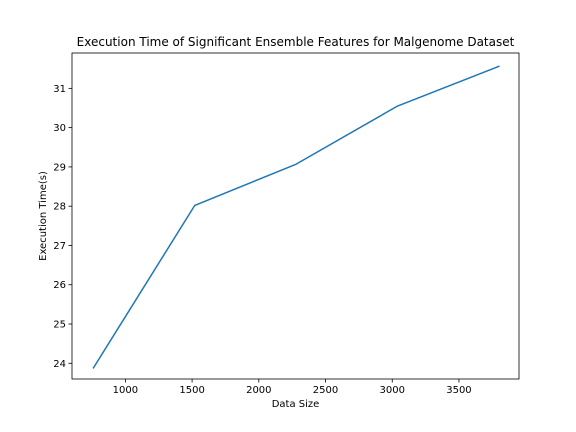  Describe the element at coordinates (296, 404) in the screenshot. I see `x-axis-label: Data Size` at that location.